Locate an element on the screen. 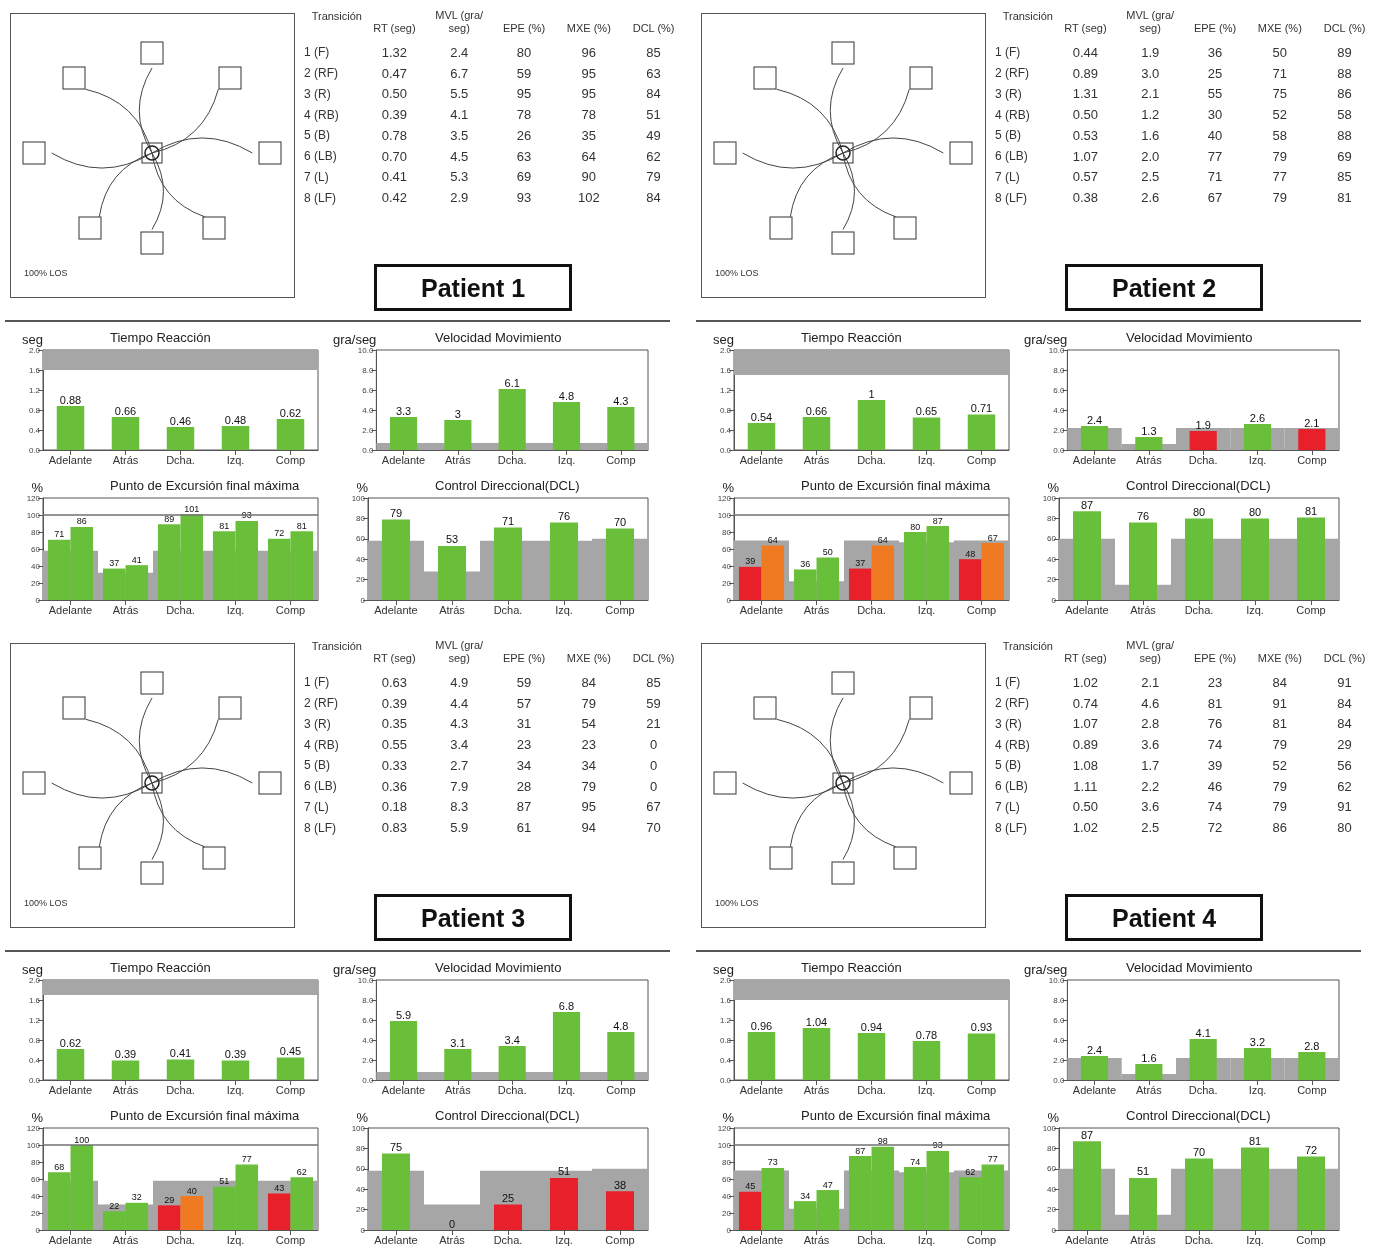  data-label: 3 is located at coordinates (457, 413).